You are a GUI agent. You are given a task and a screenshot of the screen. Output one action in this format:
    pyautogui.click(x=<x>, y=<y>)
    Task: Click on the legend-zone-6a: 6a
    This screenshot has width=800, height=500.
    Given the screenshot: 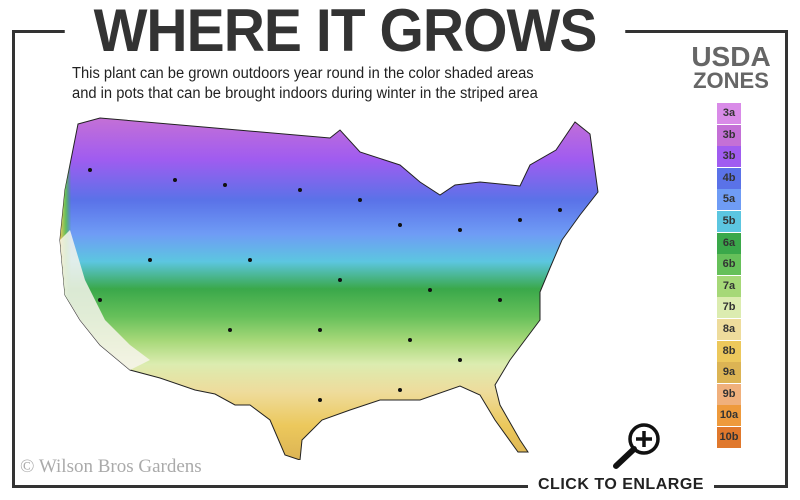 What is the action you would take?
    pyautogui.click(x=729, y=243)
    